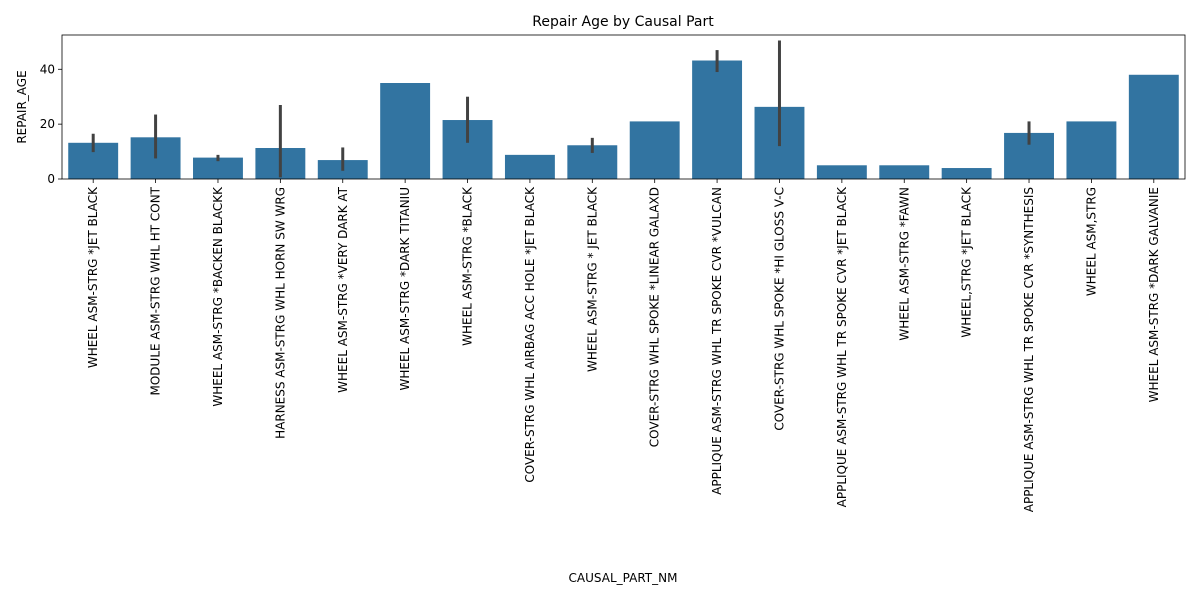  Describe the element at coordinates (1091, 241) in the screenshot. I see `x-tick-label: WHEEL ASM,STRG` at that location.